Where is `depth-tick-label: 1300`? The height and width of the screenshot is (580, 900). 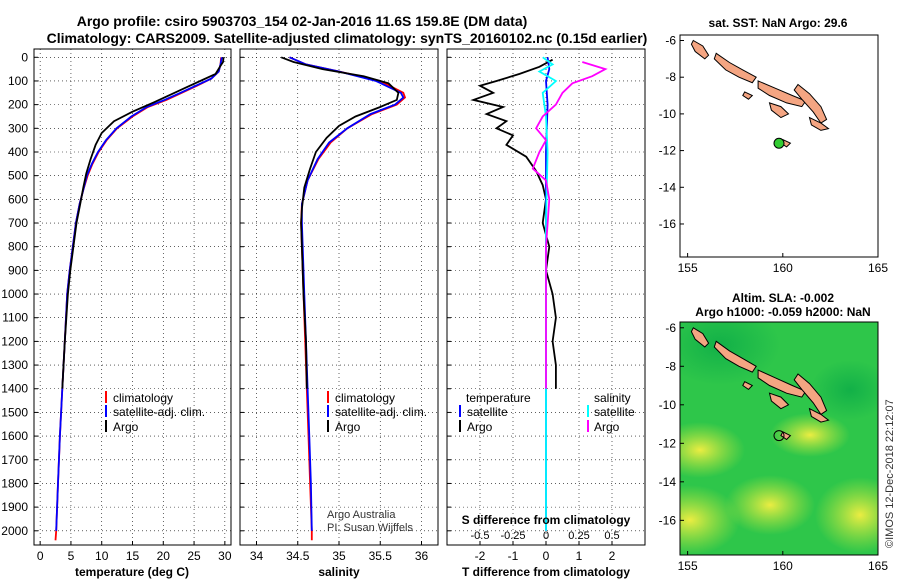
depth-tick-label: 1300 is located at coordinates (14, 365).